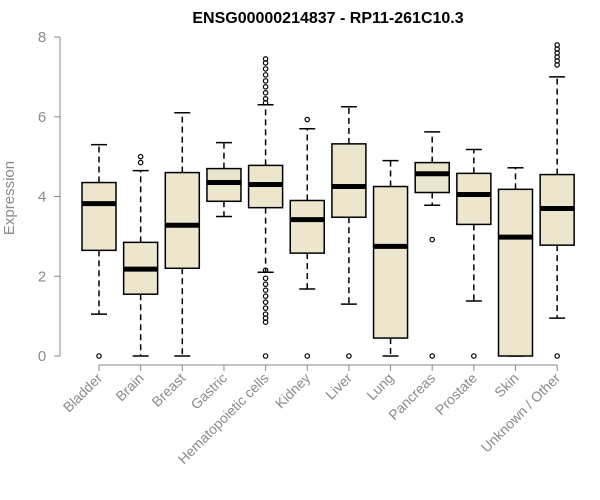  I want to click on box-gastric, so click(224, 179).